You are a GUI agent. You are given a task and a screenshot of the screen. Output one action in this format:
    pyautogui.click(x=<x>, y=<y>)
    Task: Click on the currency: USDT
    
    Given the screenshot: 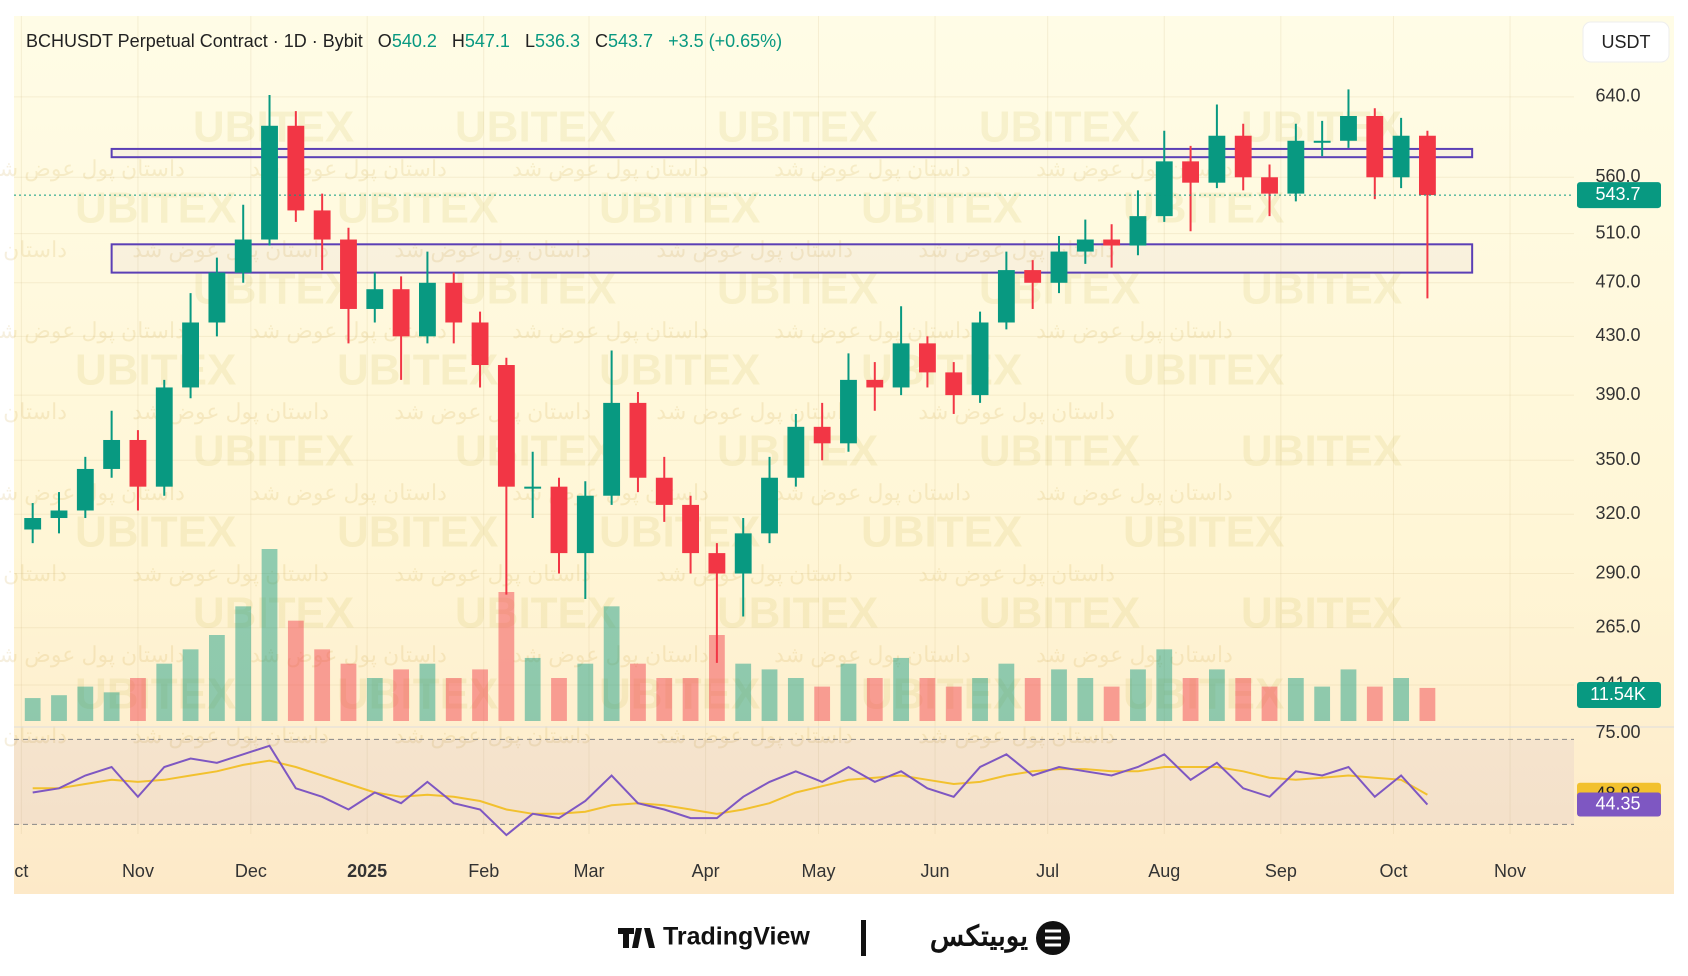 What is the action you would take?
    pyautogui.click(x=1626, y=42)
    